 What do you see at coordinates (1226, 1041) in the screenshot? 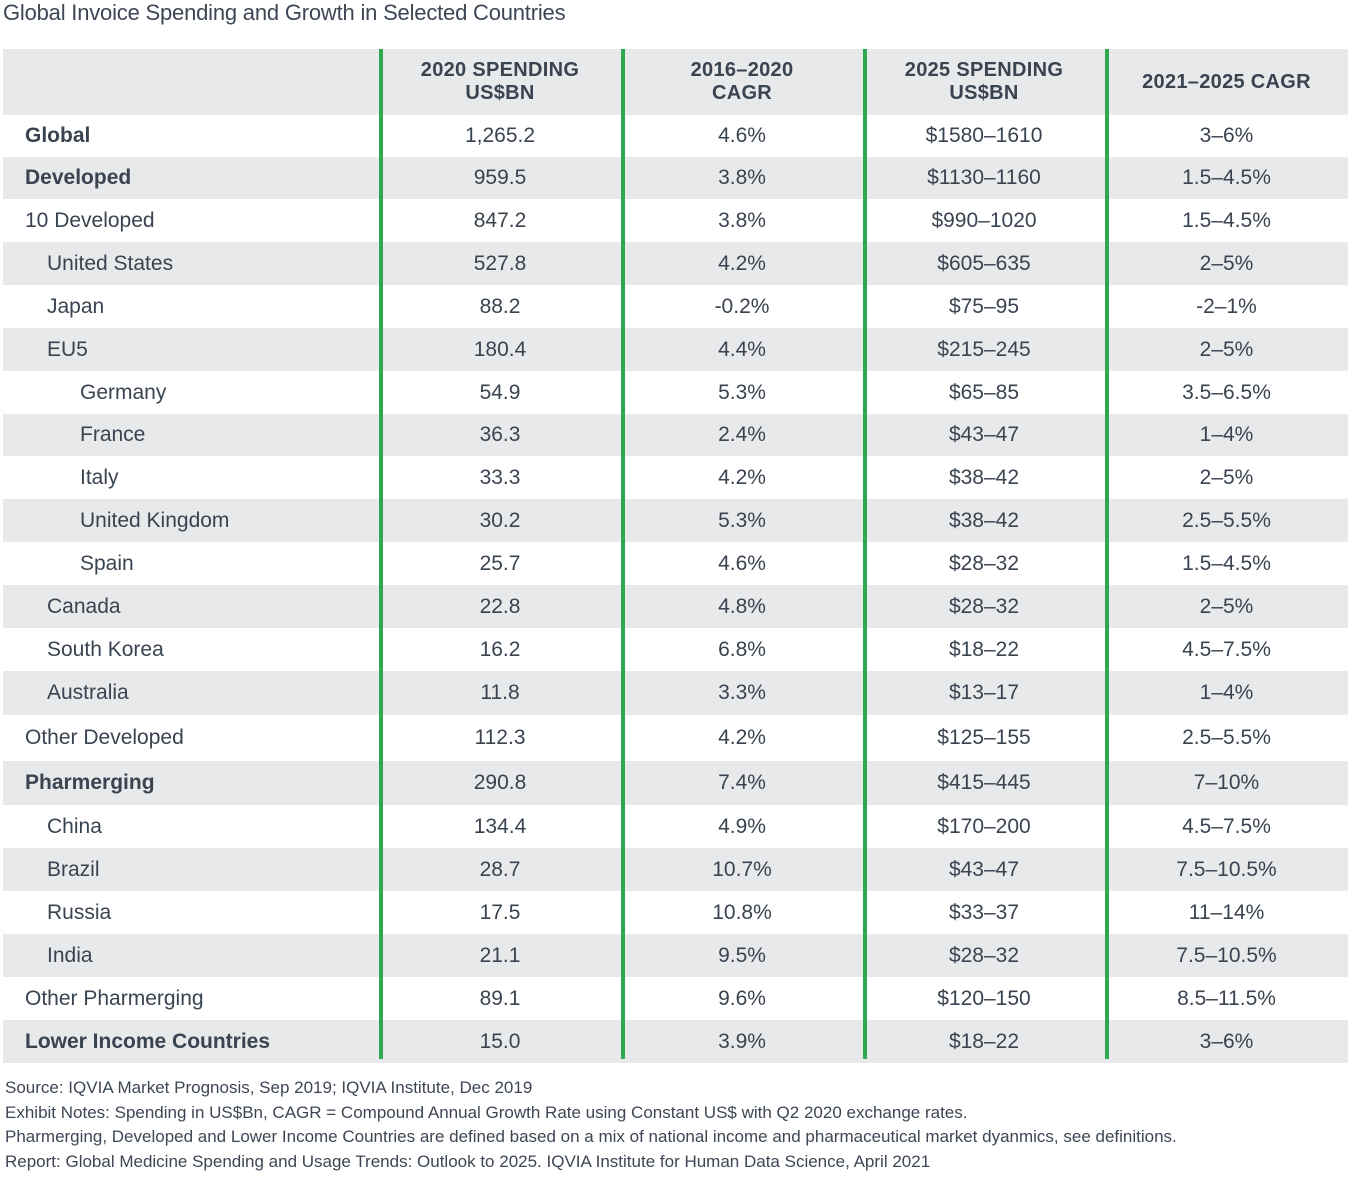
I see `table-cell: 3–6%` at bounding box center [1226, 1041].